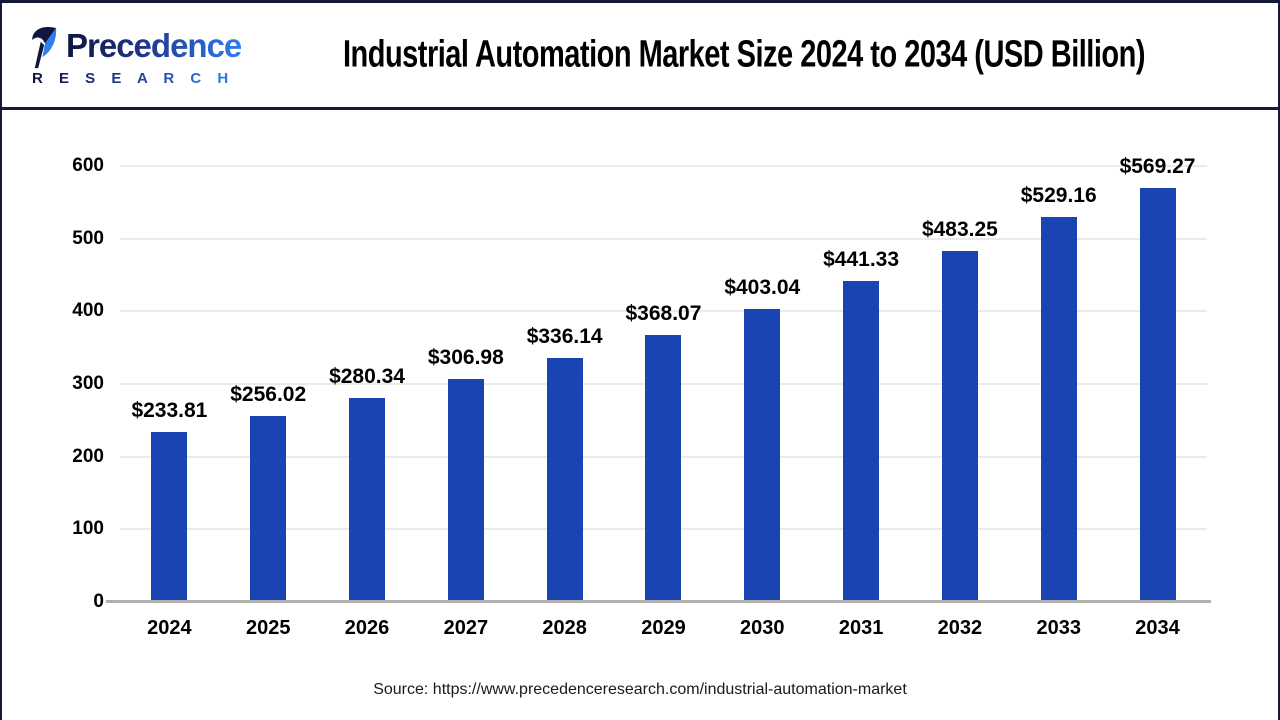 Image resolution: width=1280 pixels, height=720 pixels. What do you see at coordinates (268, 508) in the screenshot?
I see `bar-2025` at bounding box center [268, 508].